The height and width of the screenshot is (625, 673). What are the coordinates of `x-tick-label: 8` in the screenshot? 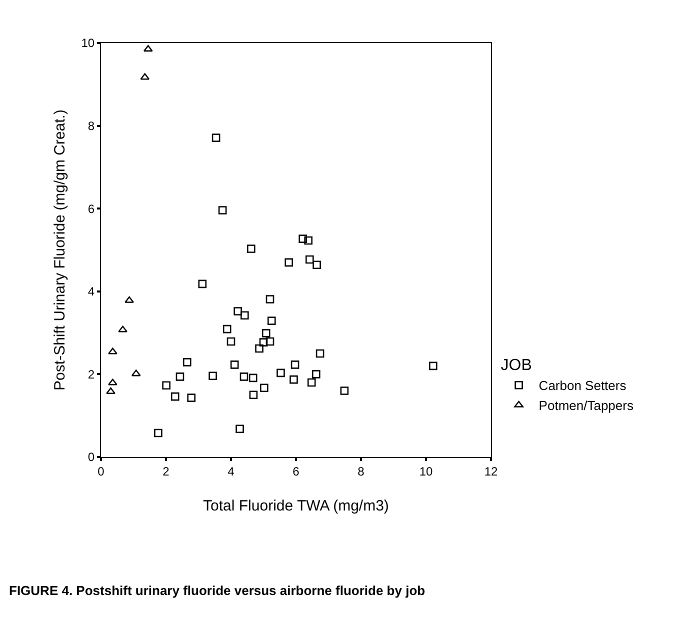 It's located at (361, 471).